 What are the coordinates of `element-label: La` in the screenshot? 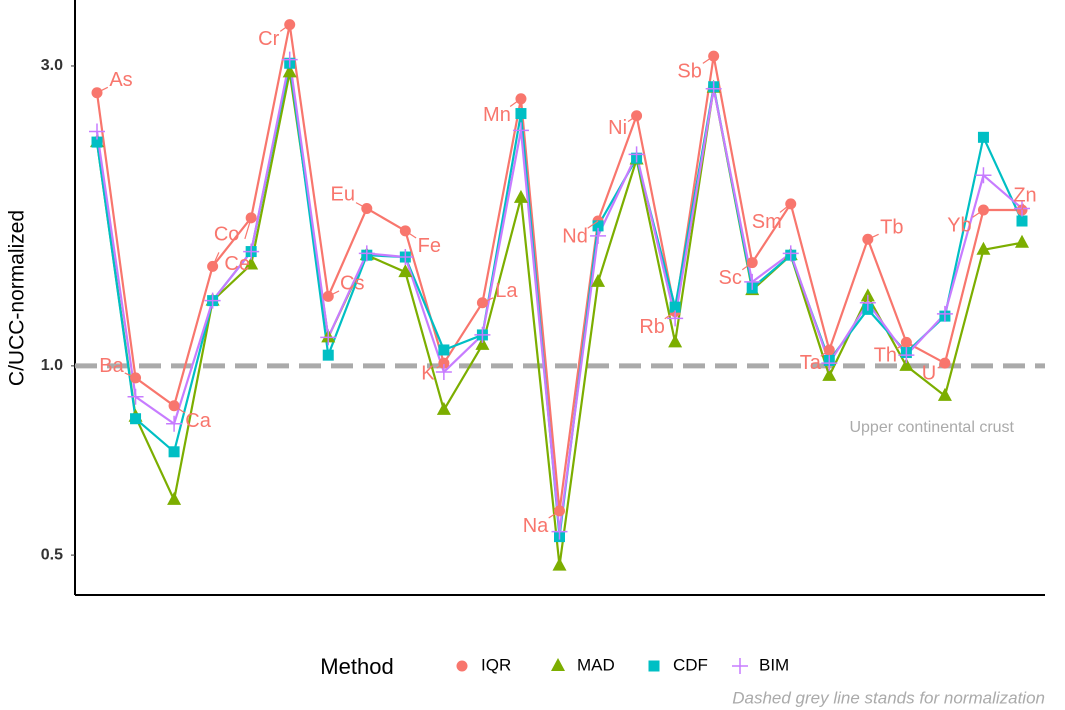 It's located at (506, 291).